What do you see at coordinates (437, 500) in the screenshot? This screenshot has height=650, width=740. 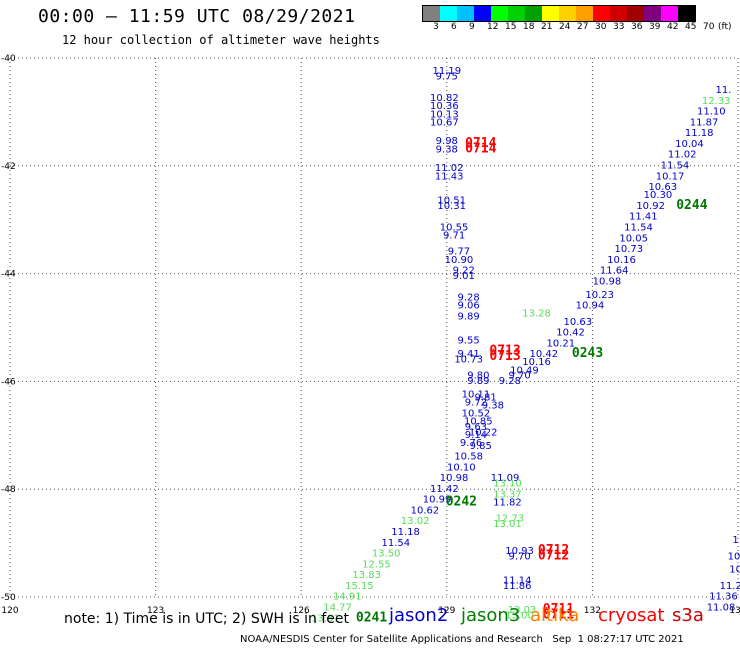 I see `swh-value-label: 10.99` at bounding box center [437, 500].